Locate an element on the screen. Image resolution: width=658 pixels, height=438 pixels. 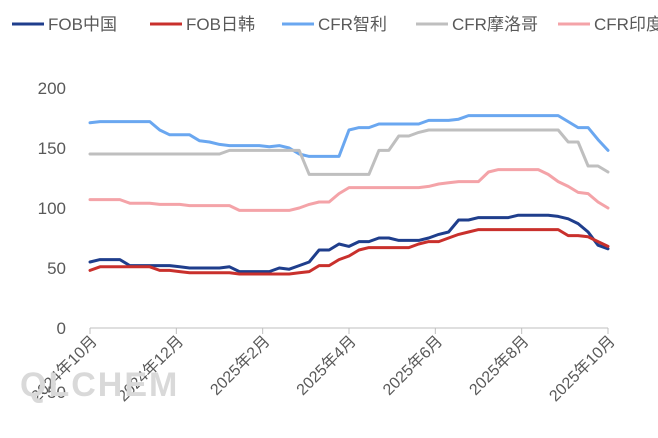
y-tick-label: 0 is located at coordinates (61, 328).